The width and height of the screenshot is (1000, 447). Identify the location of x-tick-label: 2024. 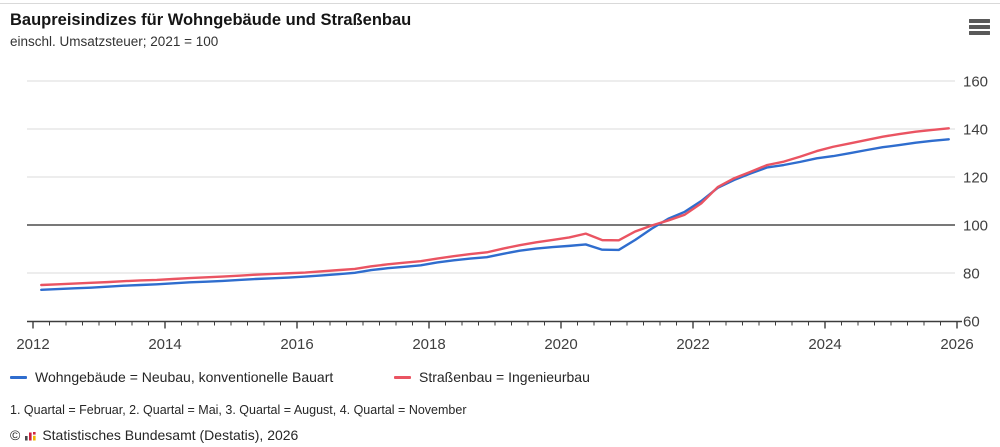
(824, 344).